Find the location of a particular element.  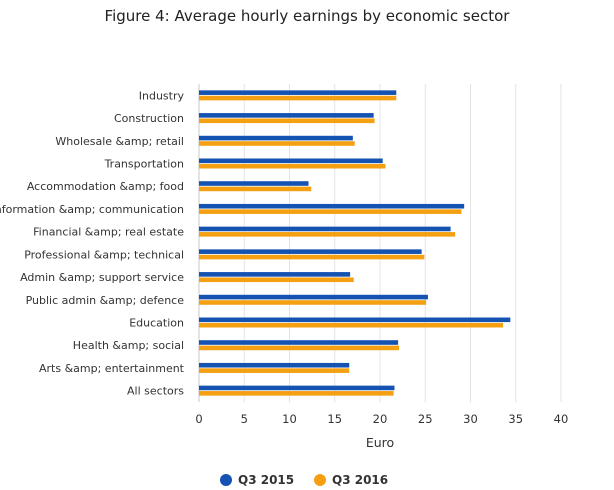

tick-label: 35 is located at coordinates (515, 419).